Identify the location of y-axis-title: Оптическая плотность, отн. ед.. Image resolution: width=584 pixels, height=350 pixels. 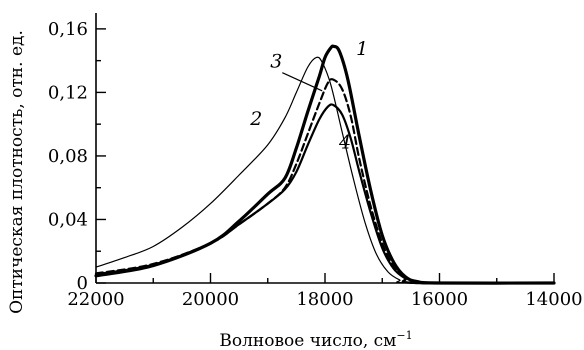
(17, 172).